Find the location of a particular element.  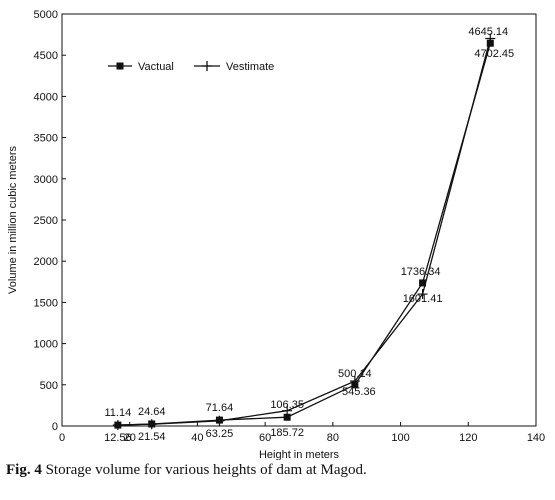

x-tick-label: 140 is located at coordinates (536, 438).